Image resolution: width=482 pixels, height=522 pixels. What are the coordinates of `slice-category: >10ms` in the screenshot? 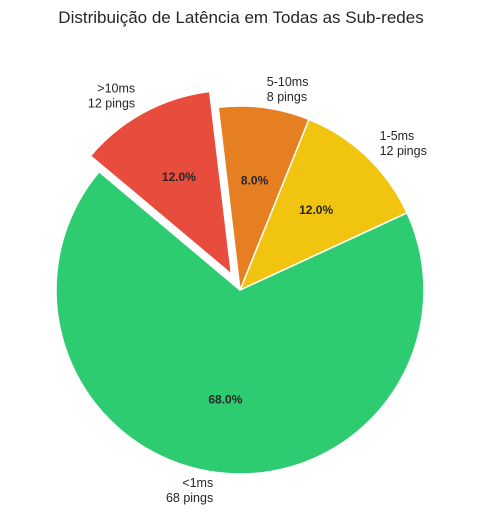 It's located at (116, 89).